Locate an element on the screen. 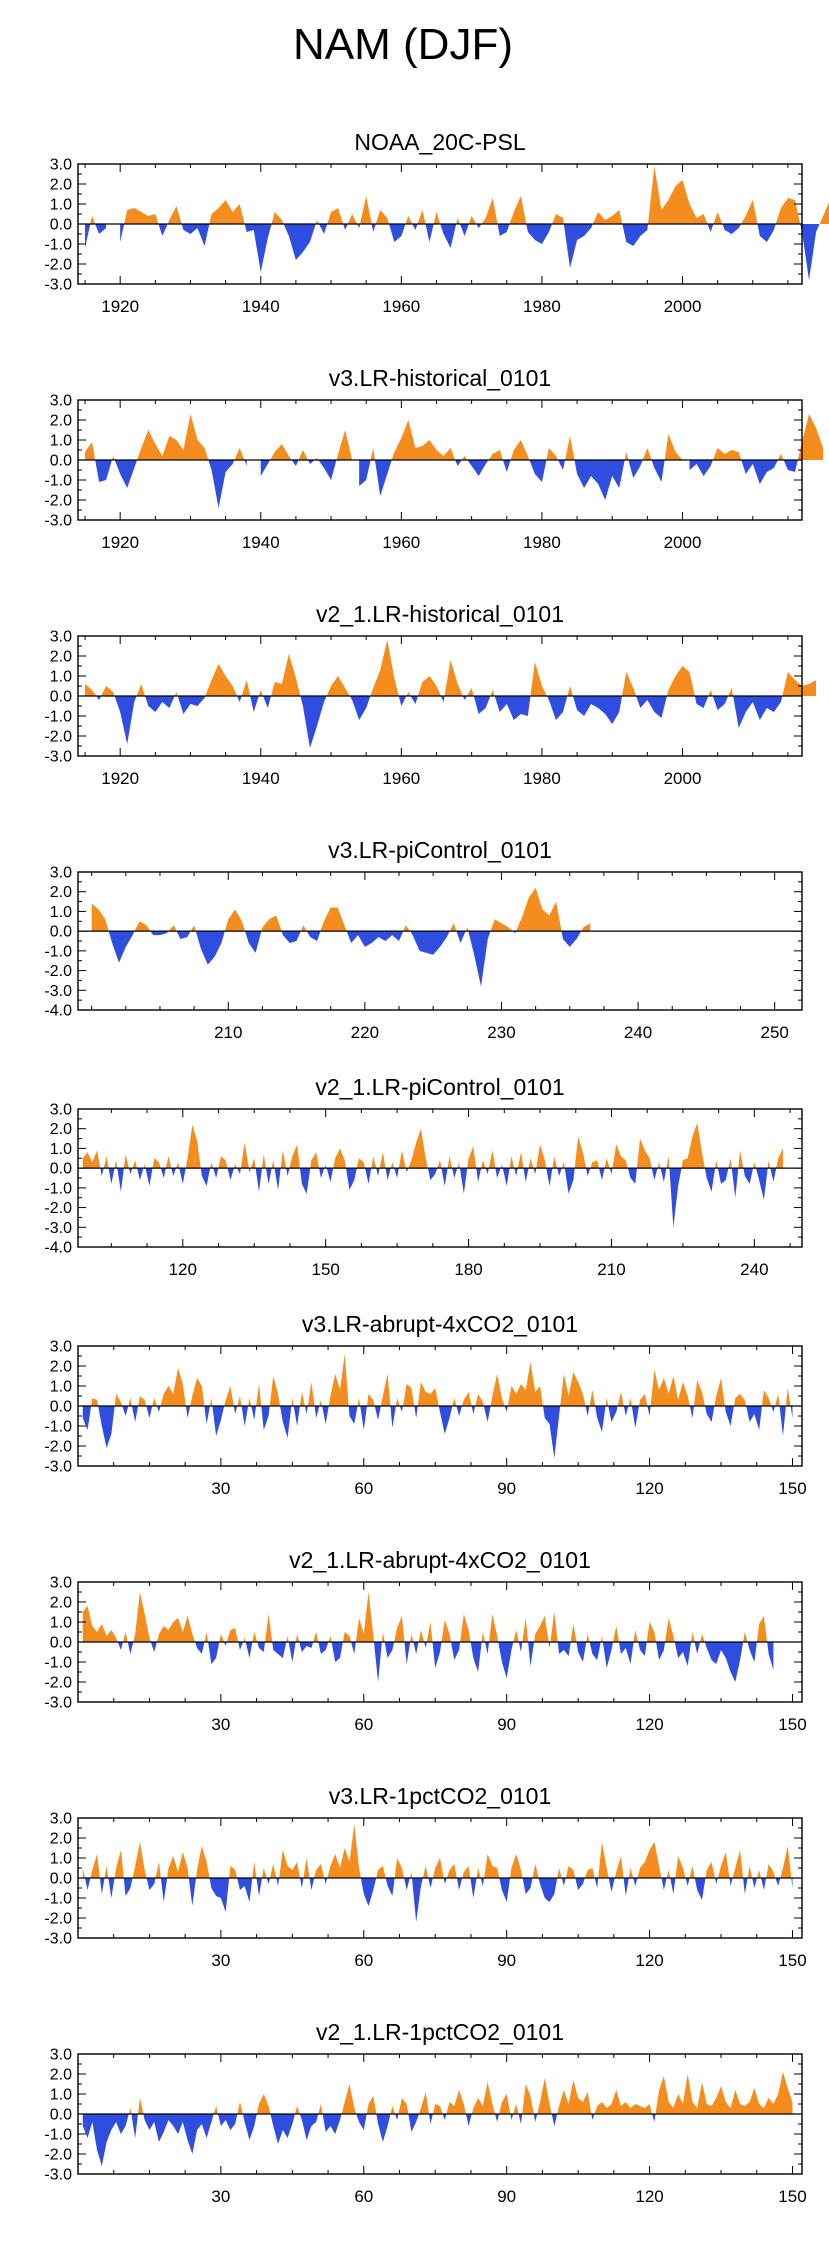 Image resolution: width=829 pixels, height=2245 pixels. plot-frame is located at coordinates (440, 1178).